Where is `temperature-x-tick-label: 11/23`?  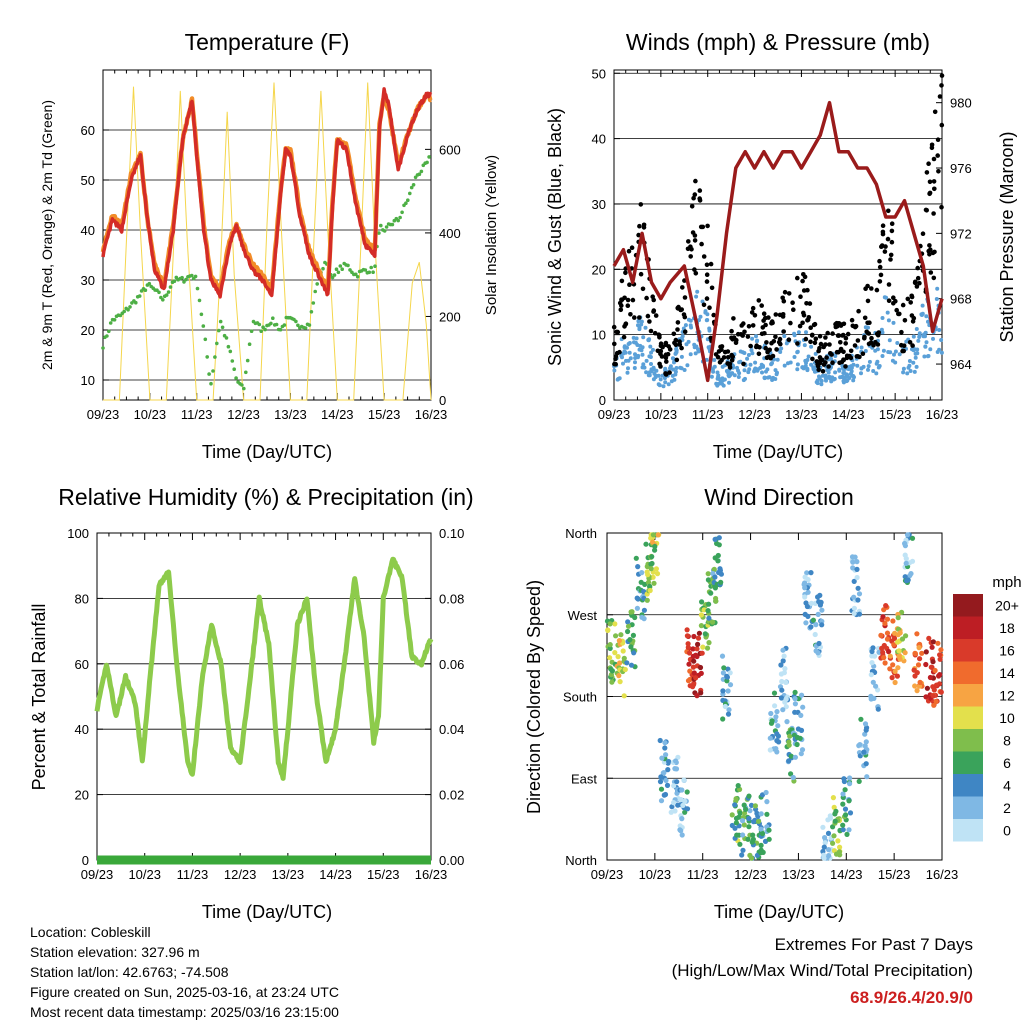
temperature-x-tick-label: 11/23 is located at coordinates (197, 414).